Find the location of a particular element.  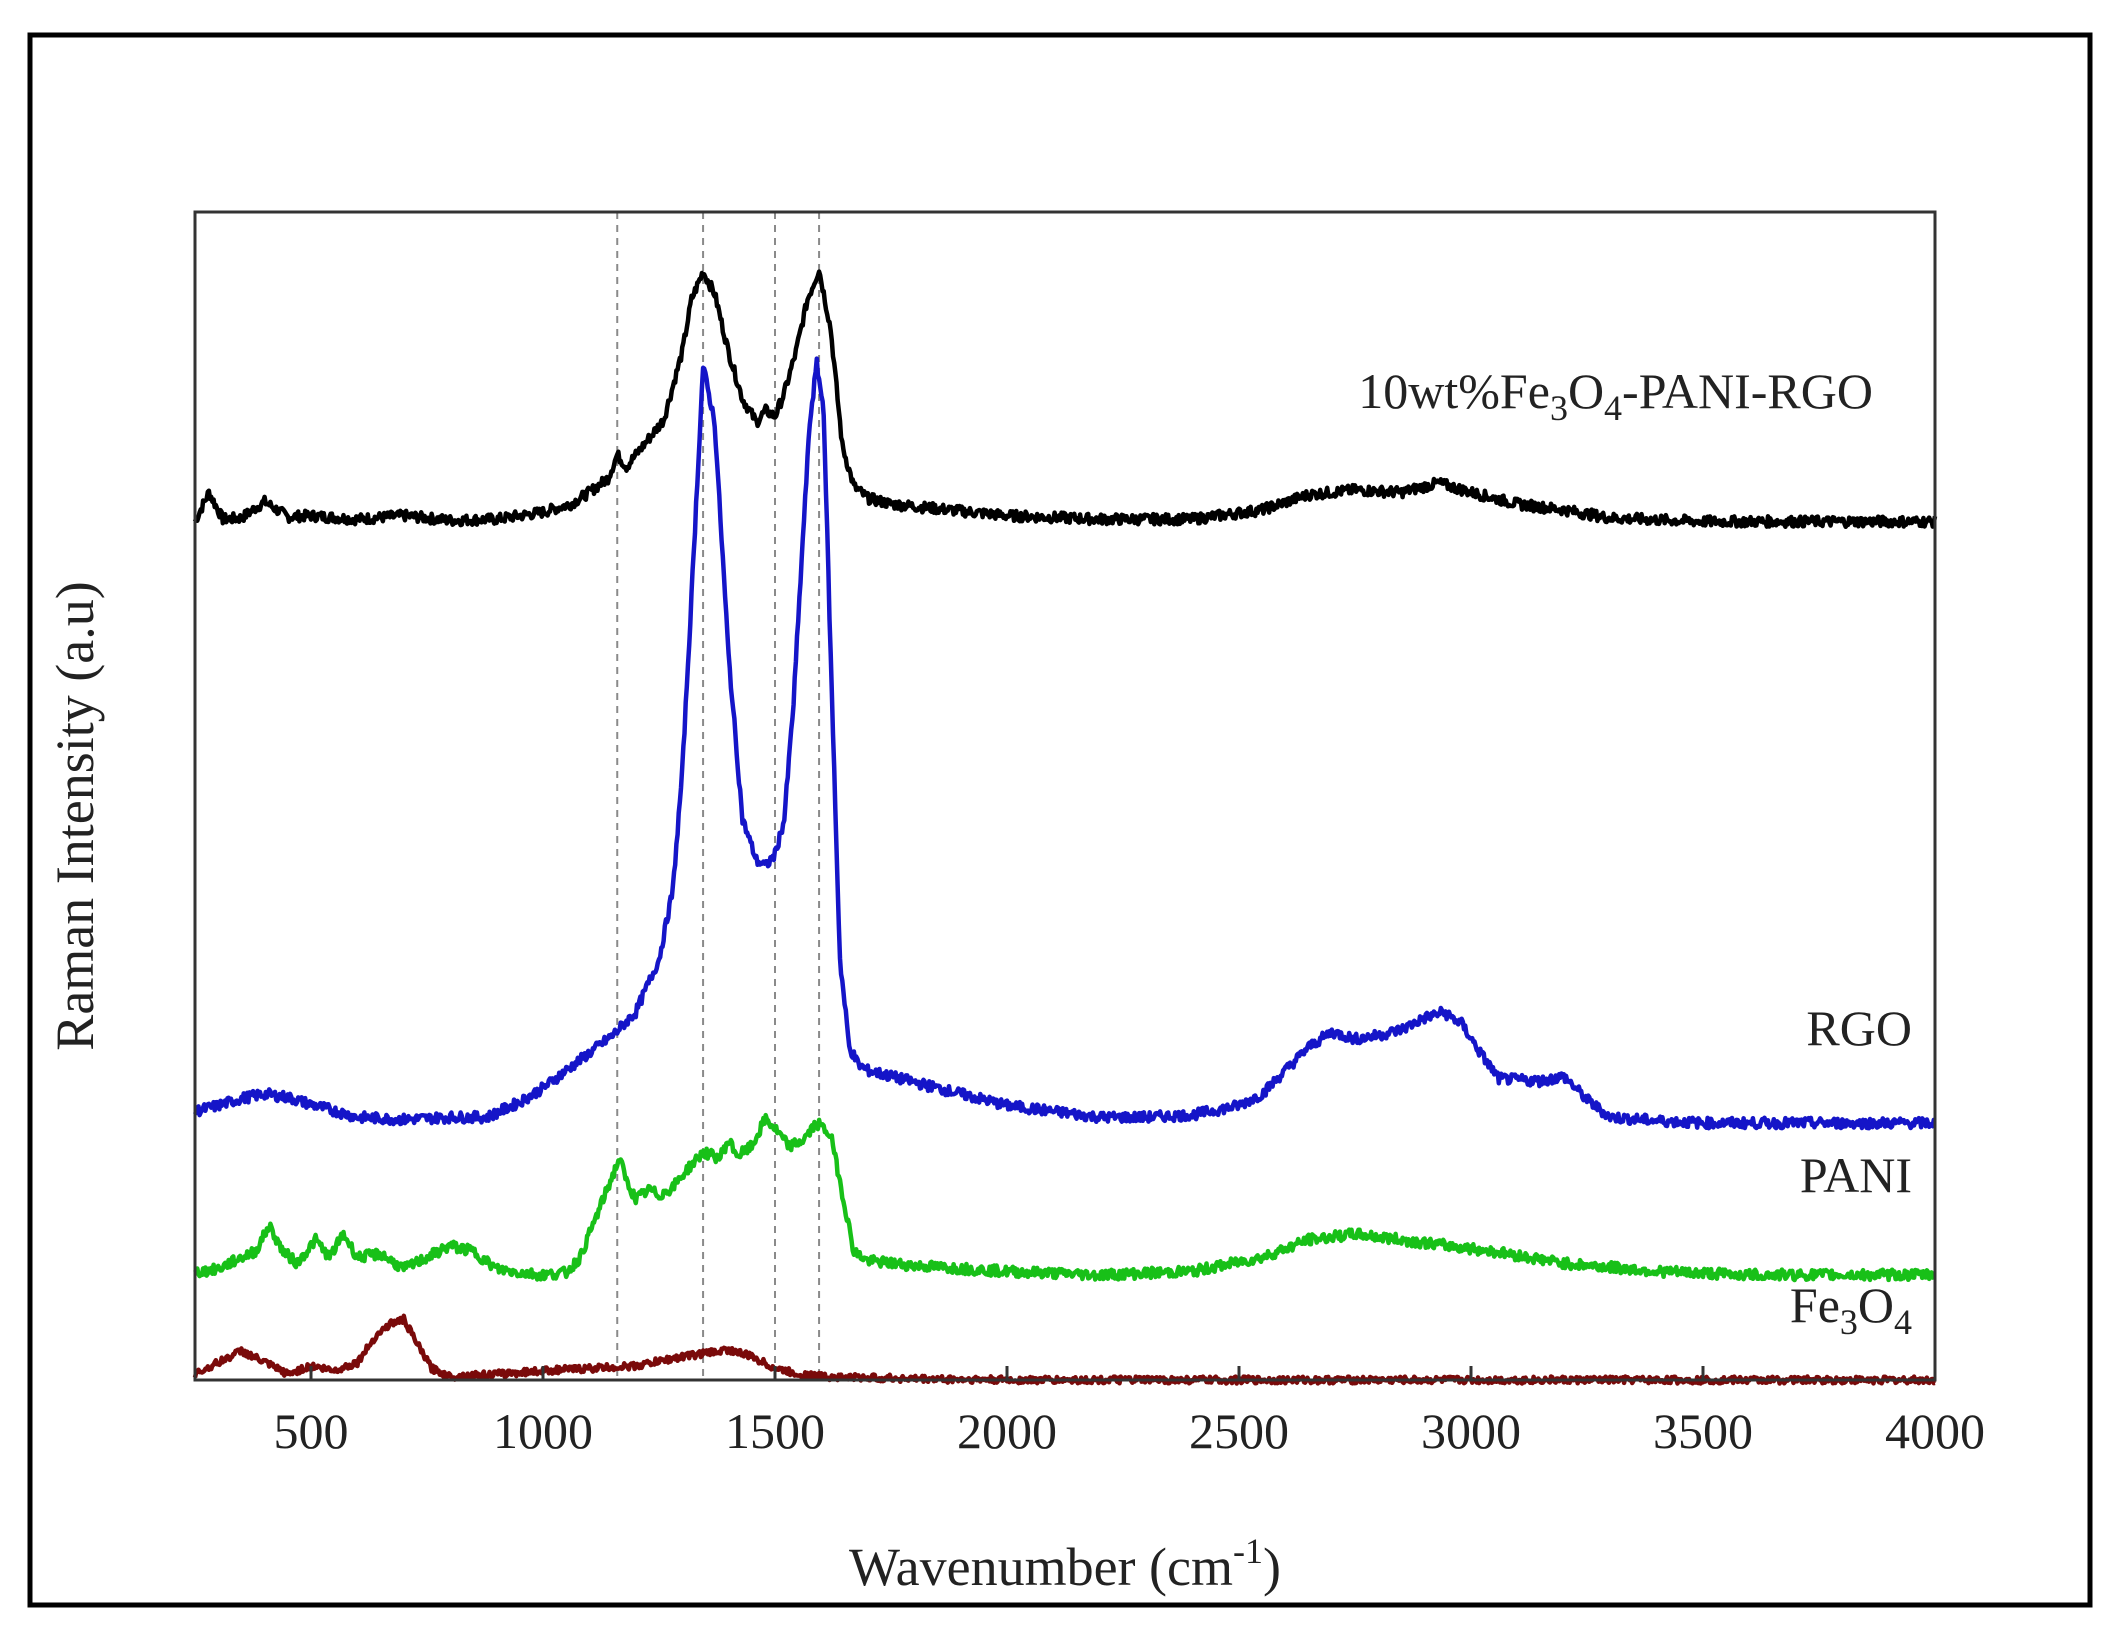

x-tick-label-1500: 1500 is located at coordinates (775, 1431).